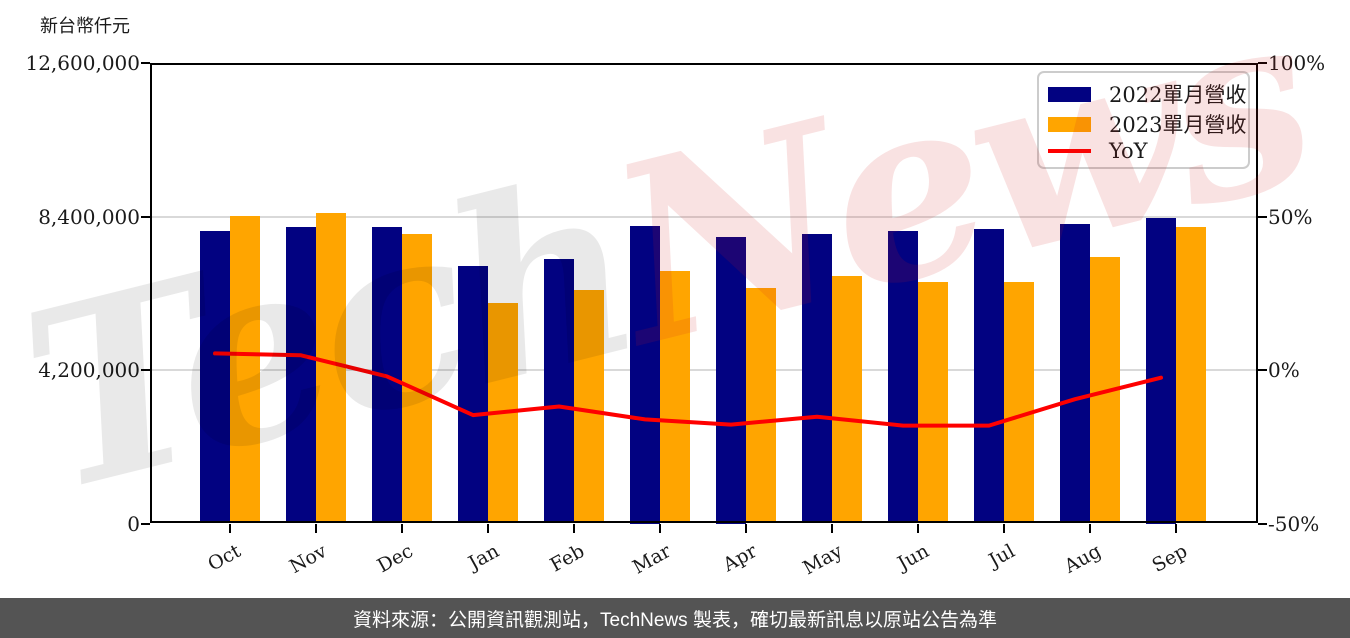 This screenshot has height=638, width=1350. I want to click on bar-2022-may, so click(817, 378).